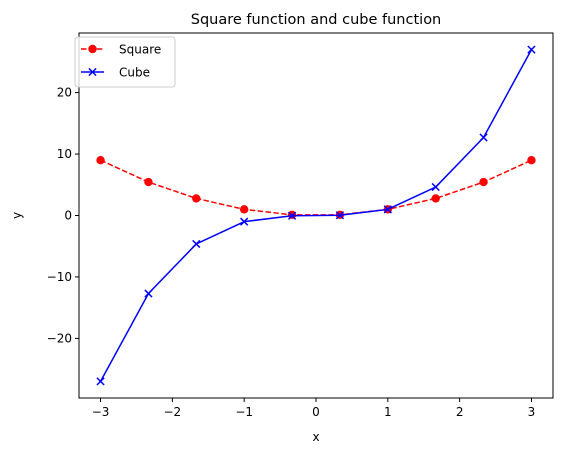  Describe the element at coordinates (101, 412) in the screenshot. I see `x-tick-label: −3` at that location.